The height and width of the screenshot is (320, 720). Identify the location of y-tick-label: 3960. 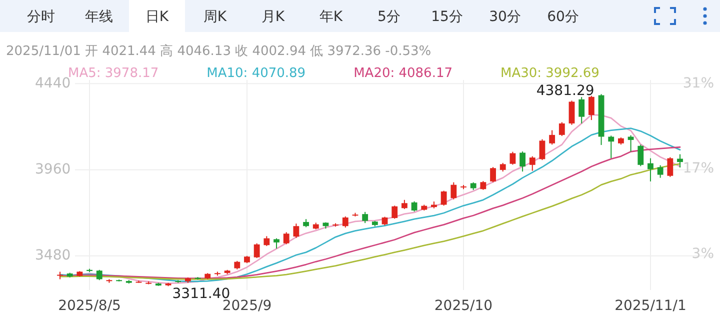
(53, 170).